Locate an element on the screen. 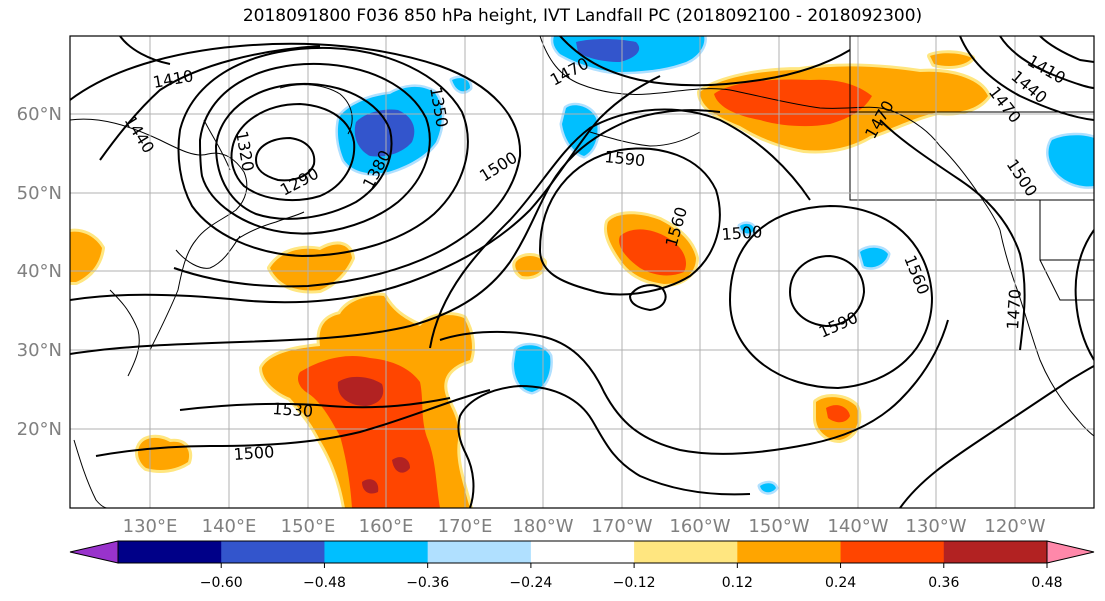 The image size is (1105, 601). colorbar-tick-label: 0.36 is located at coordinates (943, 583).